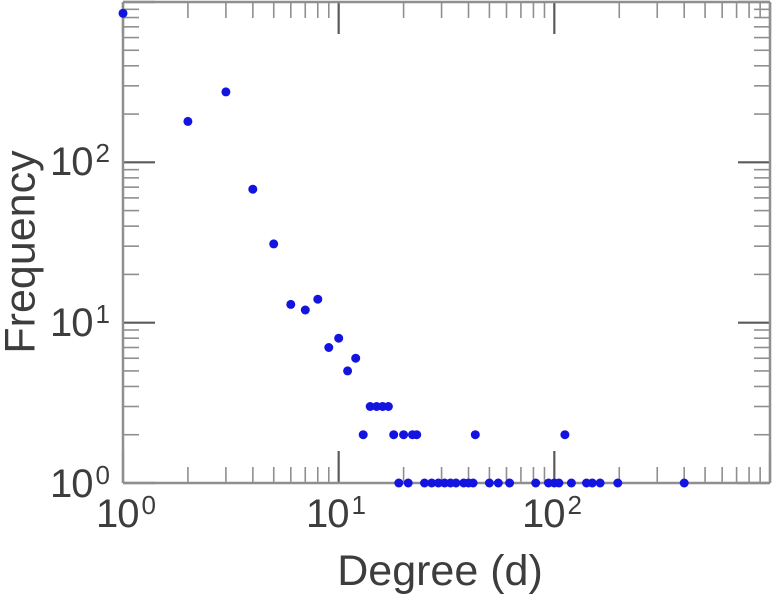 This screenshot has width=774, height=600. I want to click on x-tick-label-10: 10 1, so click(336, 513).